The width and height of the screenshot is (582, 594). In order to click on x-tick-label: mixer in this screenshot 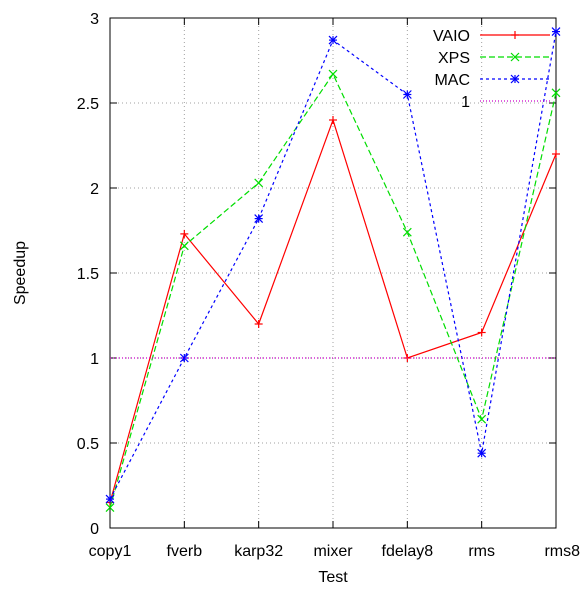, I will do `click(333, 551)`.